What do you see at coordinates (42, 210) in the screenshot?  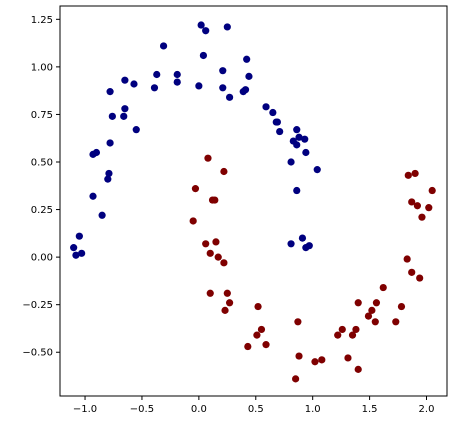 I see `y-tick-label: 0.25` at bounding box center [42, 210].